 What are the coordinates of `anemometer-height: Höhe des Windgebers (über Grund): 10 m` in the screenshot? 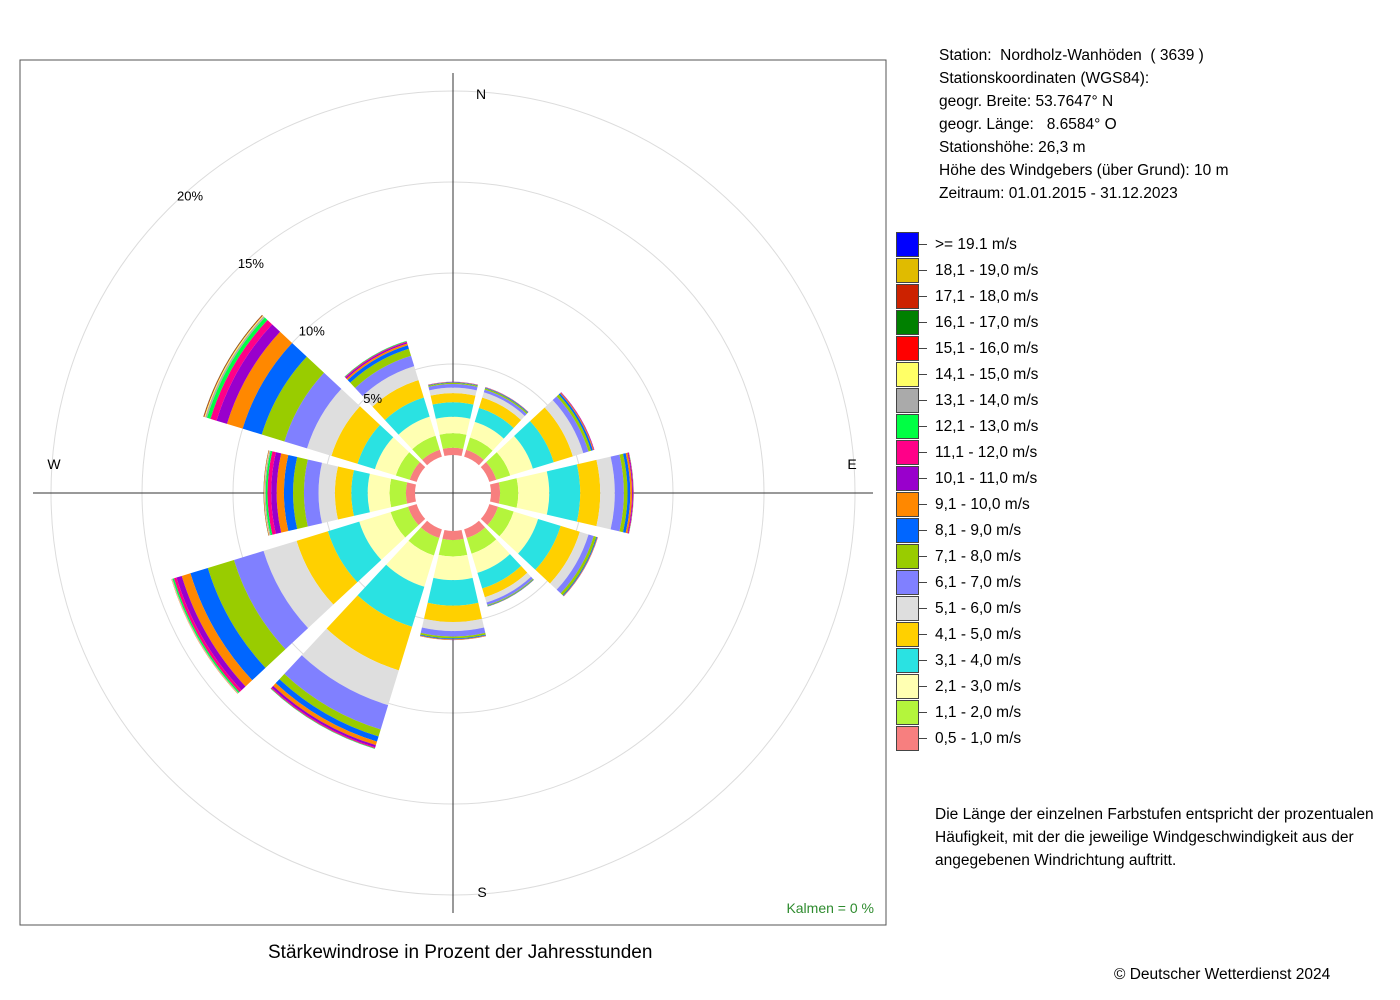 It's located at (1084, 170).